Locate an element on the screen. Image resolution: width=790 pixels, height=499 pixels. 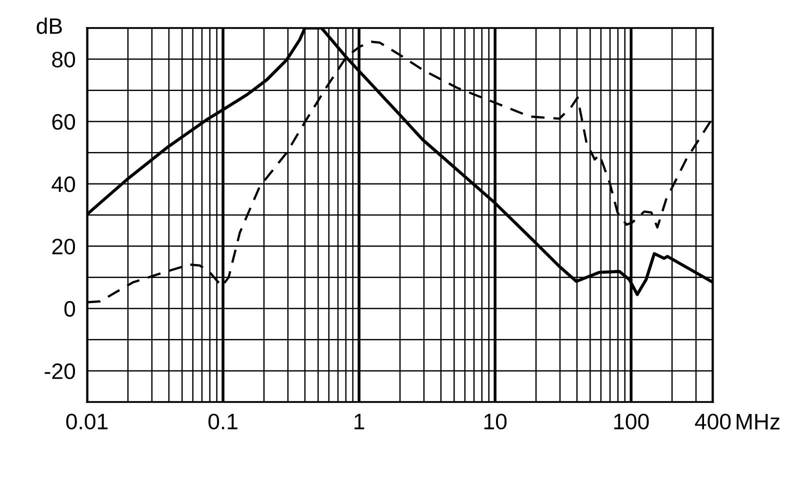
y-tick-label: 20 is located at coordinates (64, 246).